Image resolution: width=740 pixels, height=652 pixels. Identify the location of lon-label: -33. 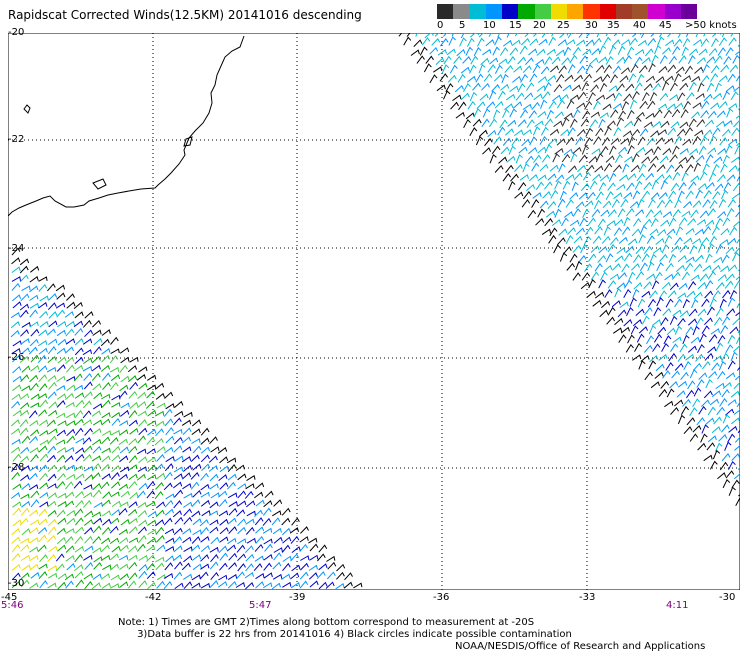
(587, 597).